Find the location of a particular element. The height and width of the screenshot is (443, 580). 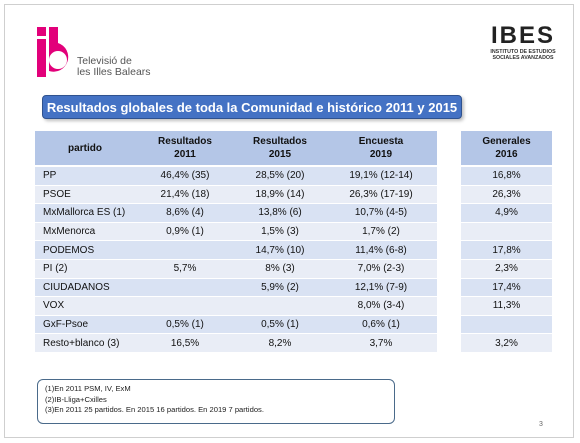

table-row: MxMenorca 0,9% (1) 1,5% (3) 1,7% (2) is located at coordinates (236, 232).